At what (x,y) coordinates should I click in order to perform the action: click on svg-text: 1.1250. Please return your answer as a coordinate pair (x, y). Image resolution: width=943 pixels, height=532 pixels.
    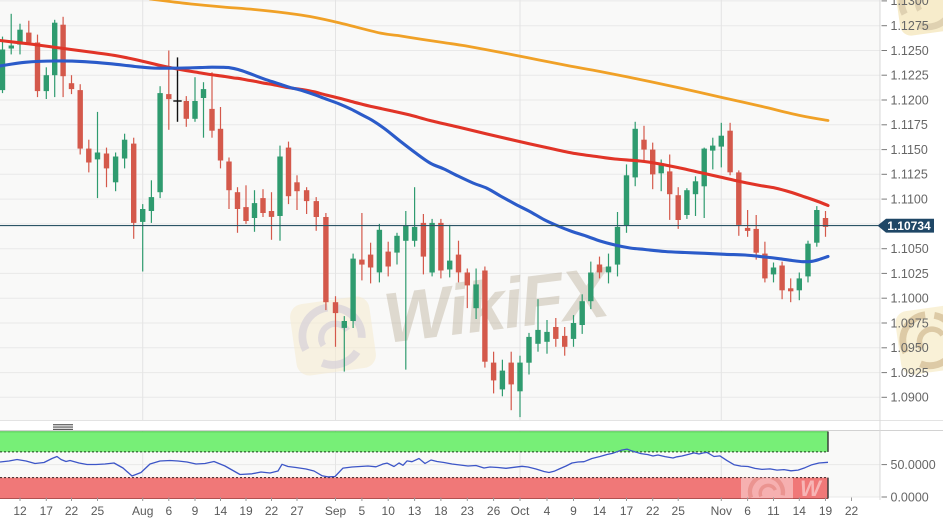
    Looking at the image, I should click on (910, 51).